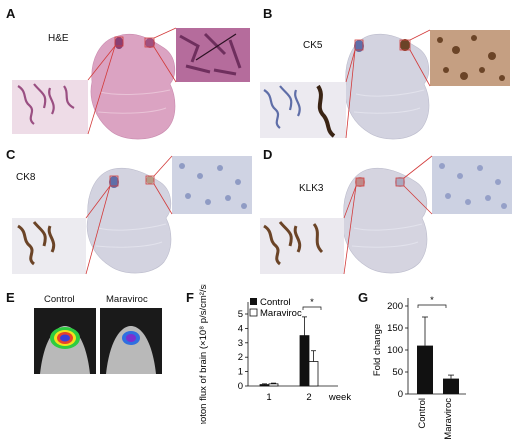 Image resolution: width=520 pixels, height=442 pixels. What do you see at coordinates (386, 215) in the screenshot?
I see `panel-d-image` at bounding box center [386, 215].